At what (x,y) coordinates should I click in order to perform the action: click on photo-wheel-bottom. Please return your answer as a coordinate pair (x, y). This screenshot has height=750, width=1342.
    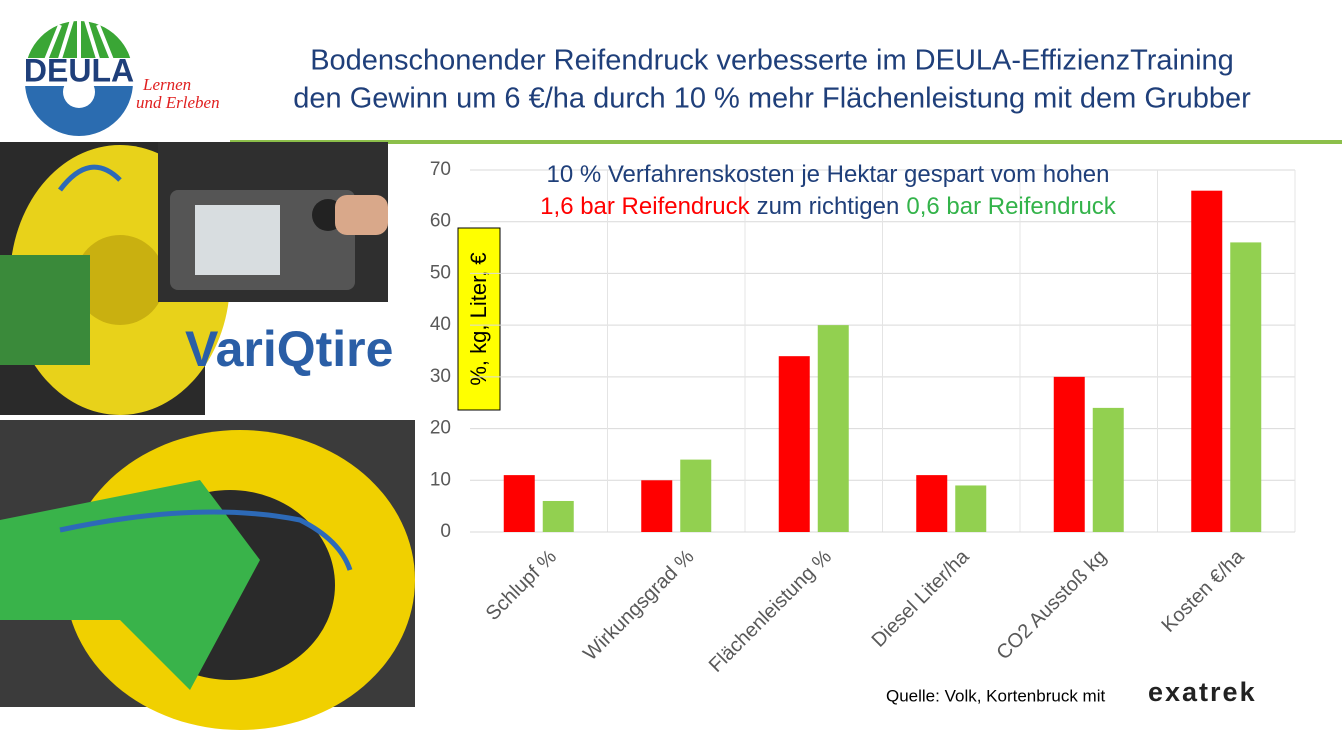
    Looking at the image, I should click on (207, 575).